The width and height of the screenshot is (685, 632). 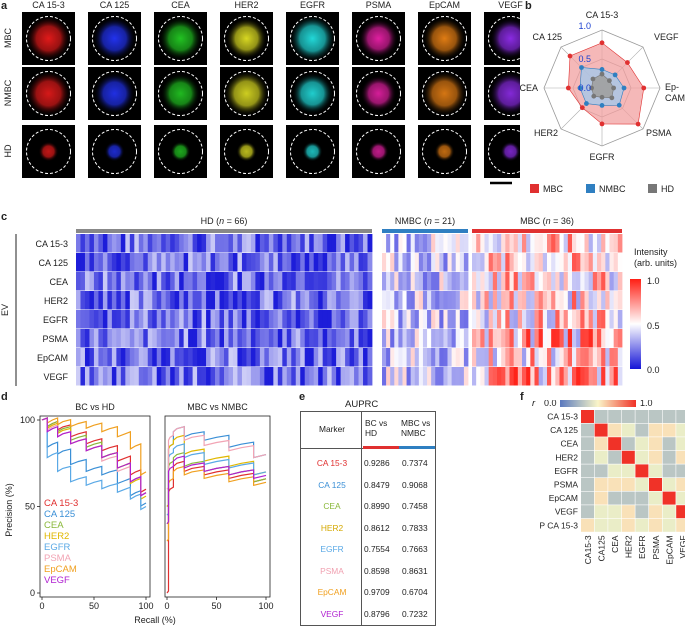 What do you see at coordinates (332, 527) in the screenshot?
I see `auprc-marker: HER2` at bounding box center [332, 527].